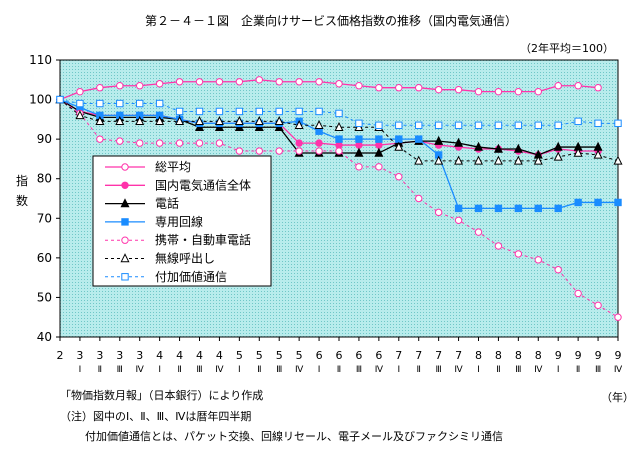 Image resolution: width=641 pixels, height=453 pixels. Describe the element at coordinates (185, 258) in the screenshot. I see `legend-label: 無線呼出し` at that location.